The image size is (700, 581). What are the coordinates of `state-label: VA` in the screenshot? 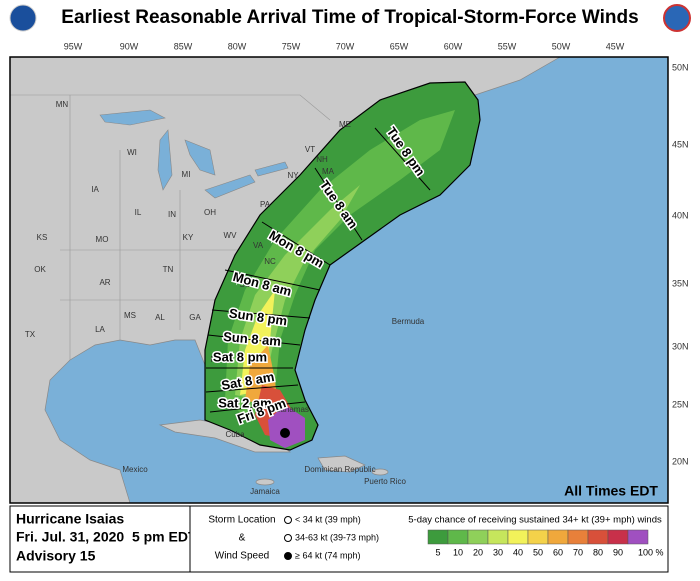 It's located at (258, 245).